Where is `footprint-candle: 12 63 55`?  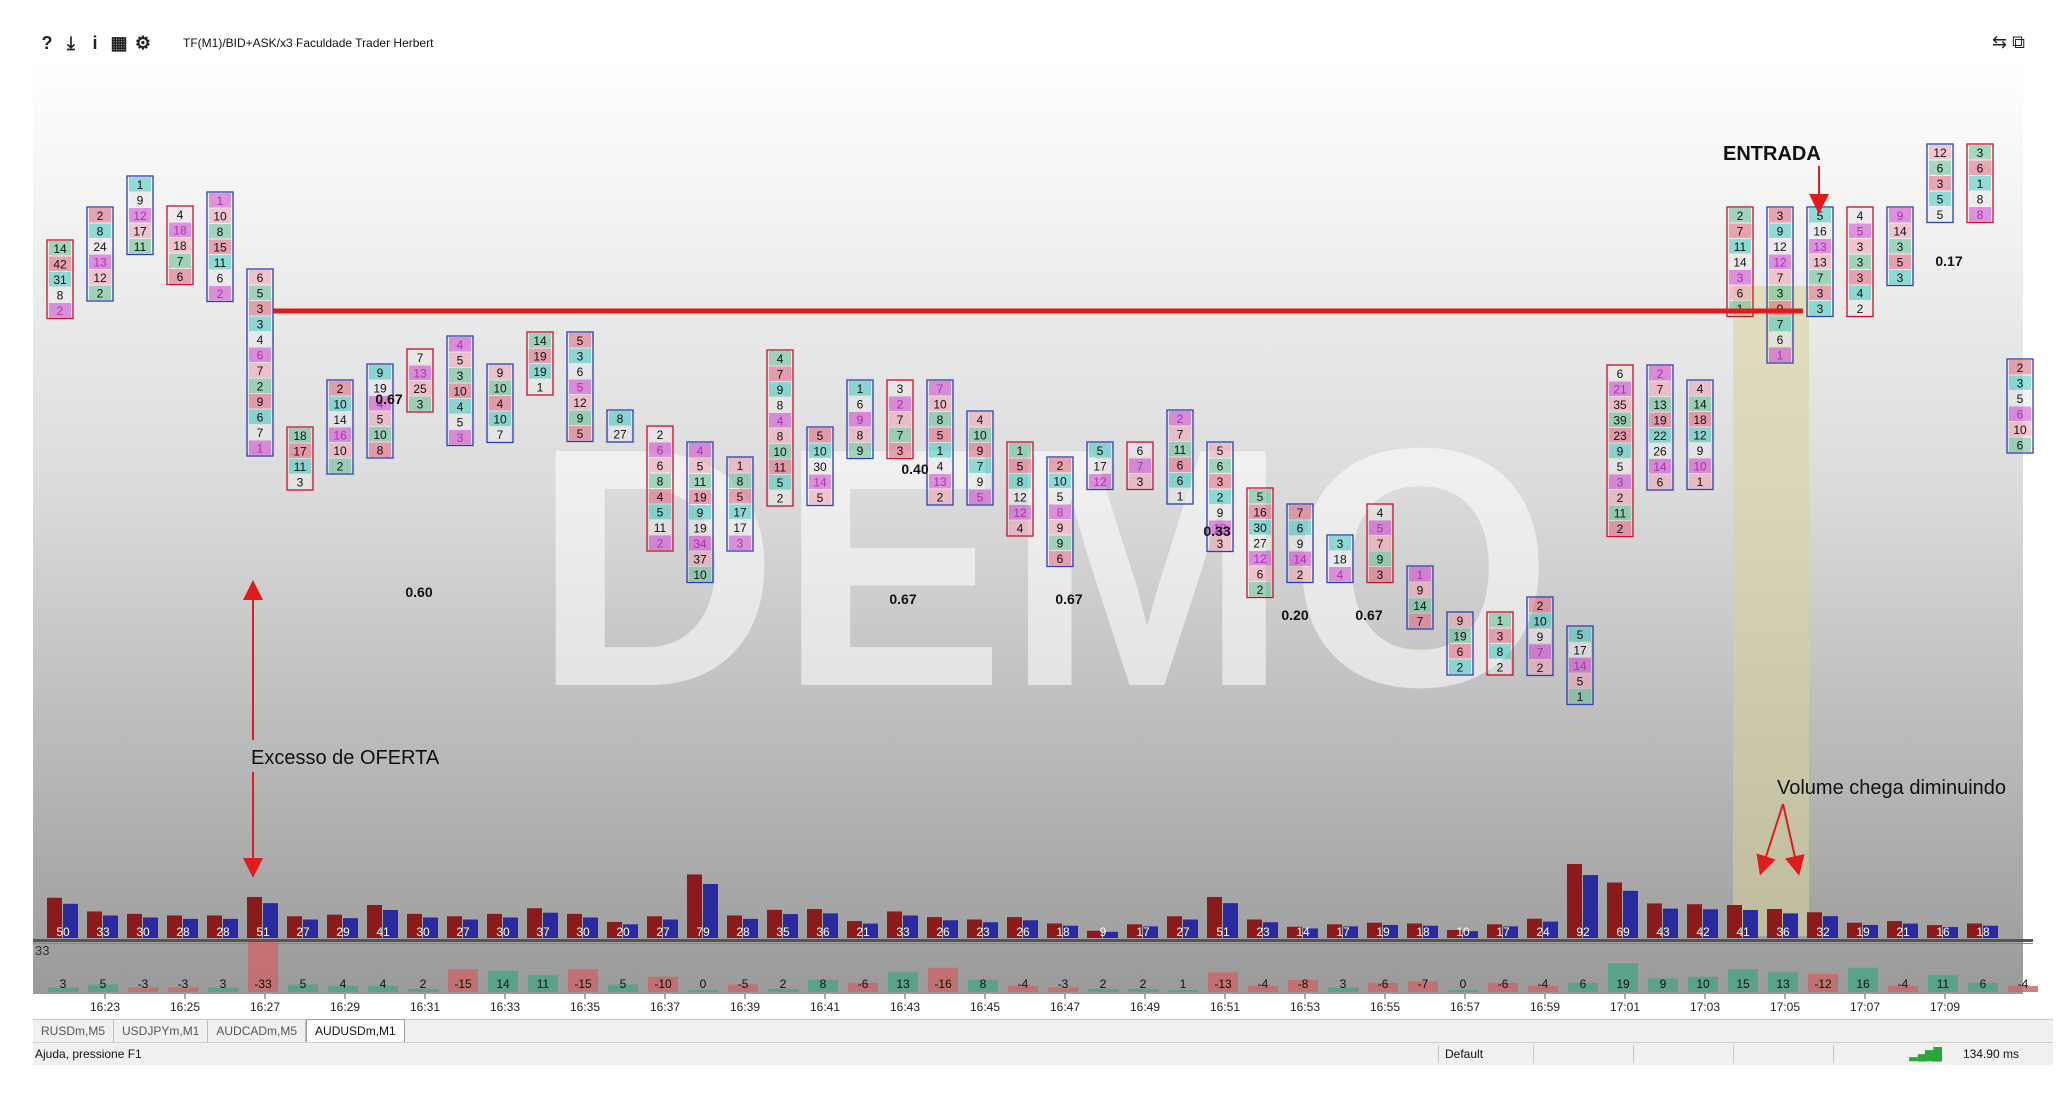 footprint-candle: 12 63 55 is located at coordinates (1940, 183).